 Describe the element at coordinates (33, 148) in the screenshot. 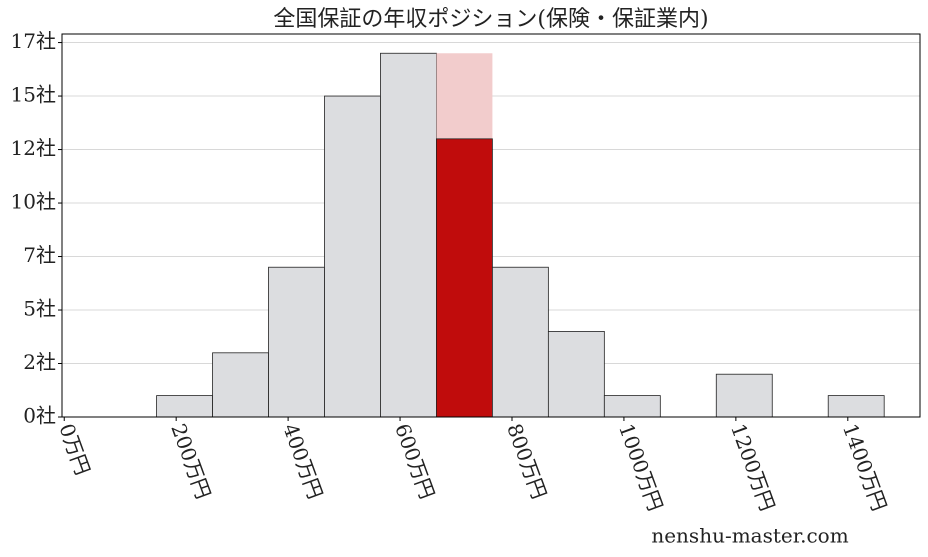

I see `y-tick-label: 12社` at that location.